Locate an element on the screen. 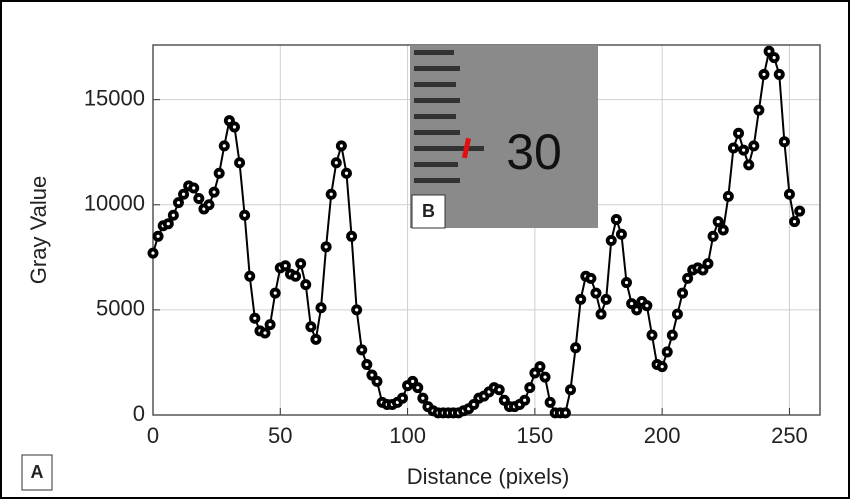 The height and width of the screenshot is (499, 850). x-tick-label: 50 is located at coordinates (280, 435).